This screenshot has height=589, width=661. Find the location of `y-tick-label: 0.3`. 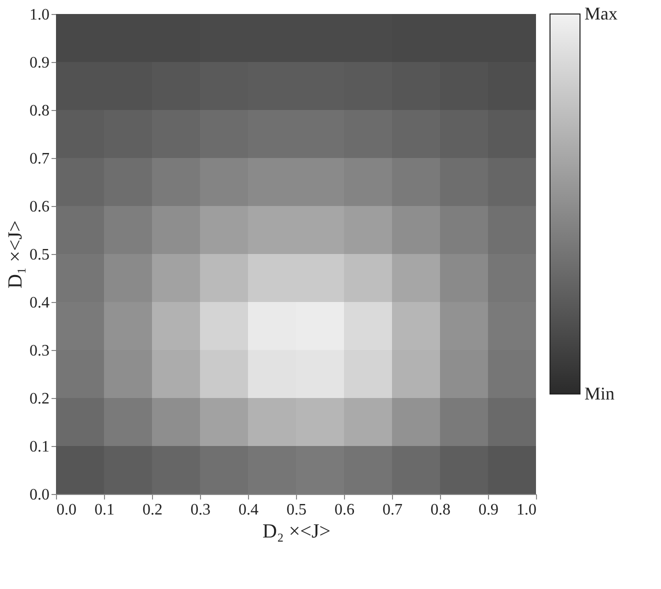

y-tick-label: 0.3 is located at coordinates (40, 351).